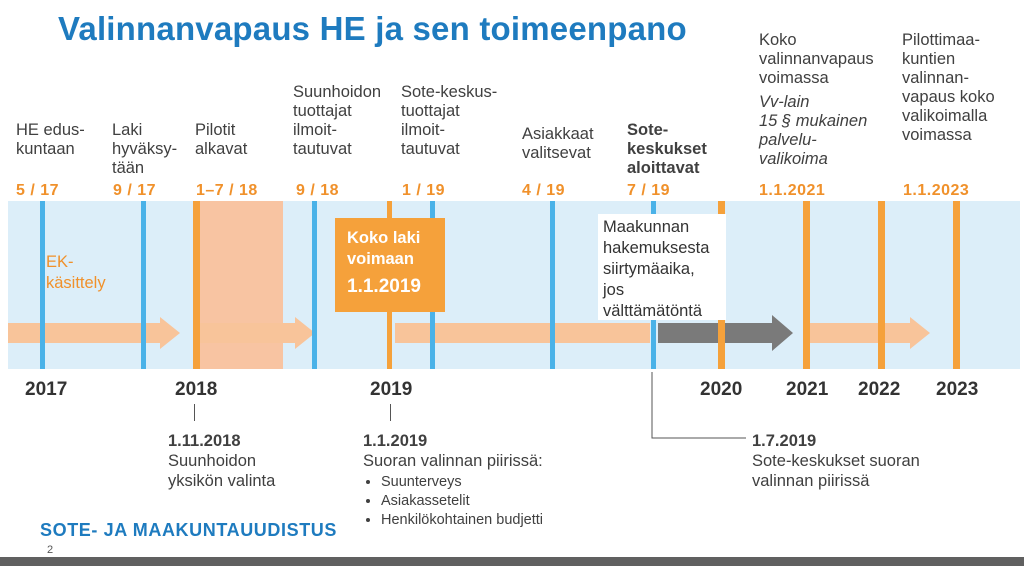 This screenshot has height=566, width=1024. I want to click on year-2017: 2017, so click(46, 389).